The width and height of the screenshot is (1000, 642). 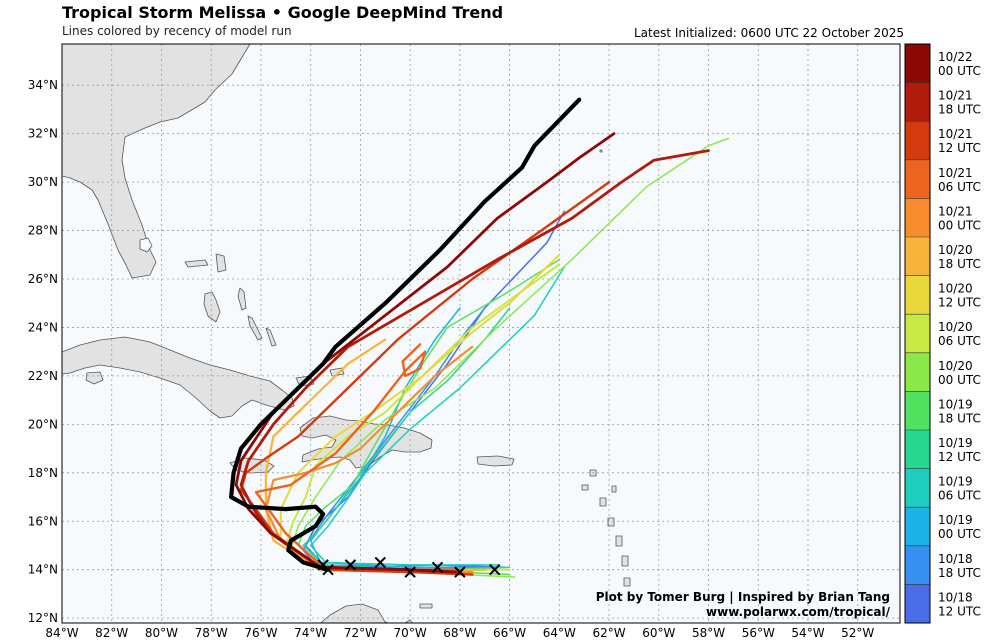 I want to click on bermuda, so click(x=601, y=151).